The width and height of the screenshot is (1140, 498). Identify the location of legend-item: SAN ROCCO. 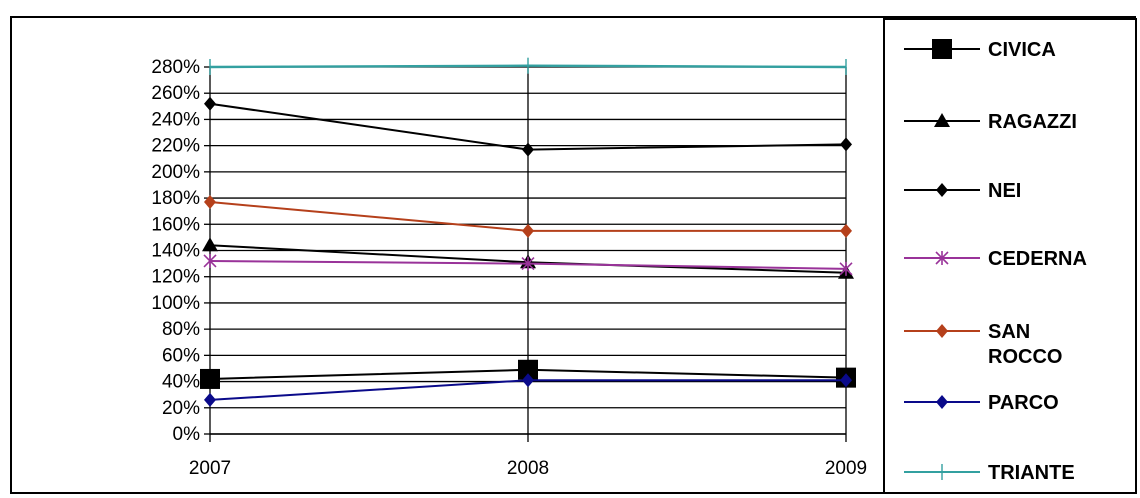
(983, 344).